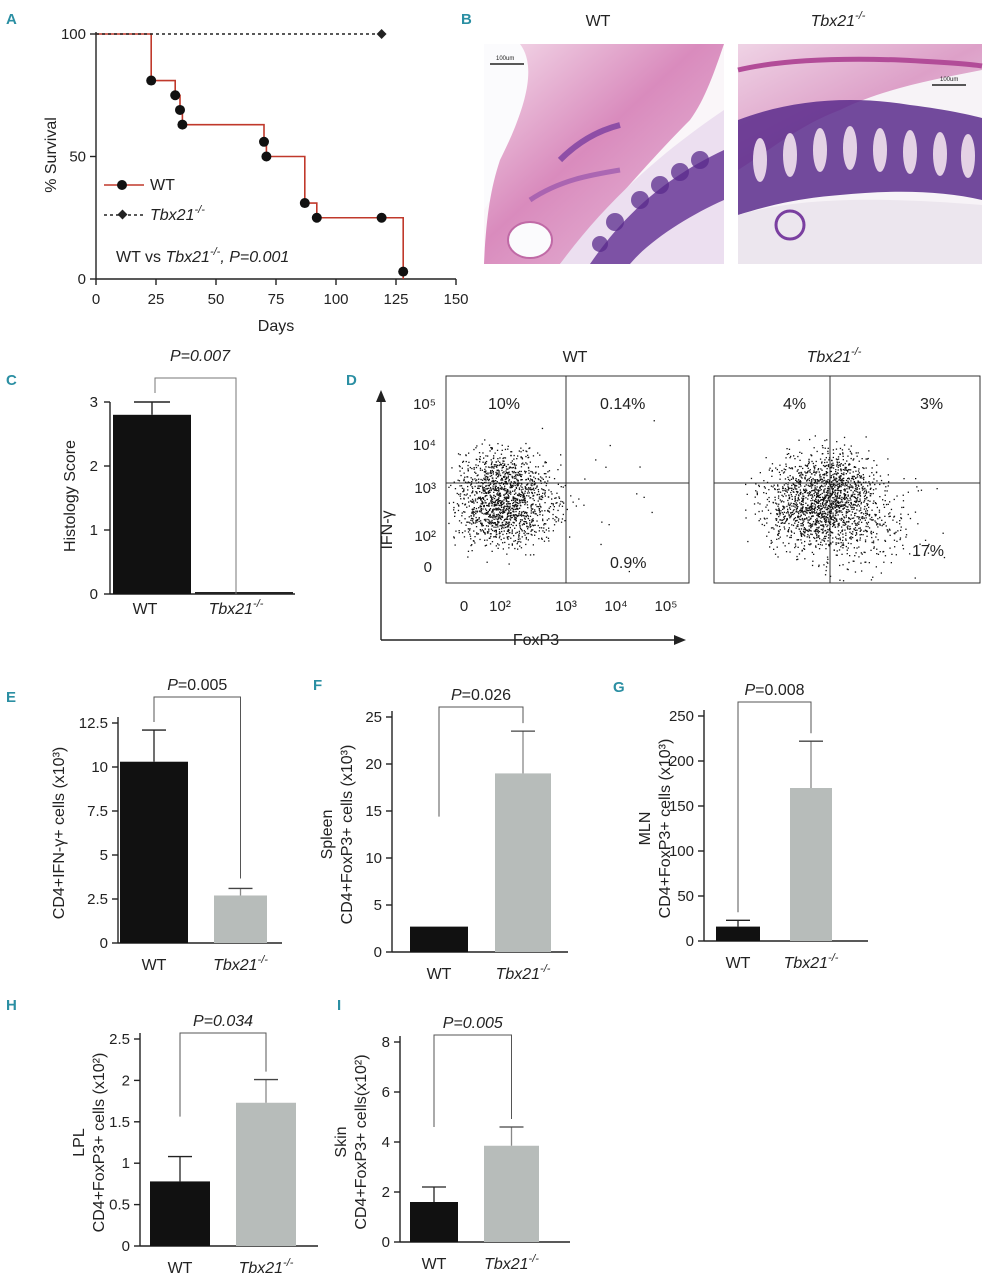  What do you see at coordinates (94, 530) in the screenshot?
I see `c-ytick-label: 1` at bounding box center [94, 530].